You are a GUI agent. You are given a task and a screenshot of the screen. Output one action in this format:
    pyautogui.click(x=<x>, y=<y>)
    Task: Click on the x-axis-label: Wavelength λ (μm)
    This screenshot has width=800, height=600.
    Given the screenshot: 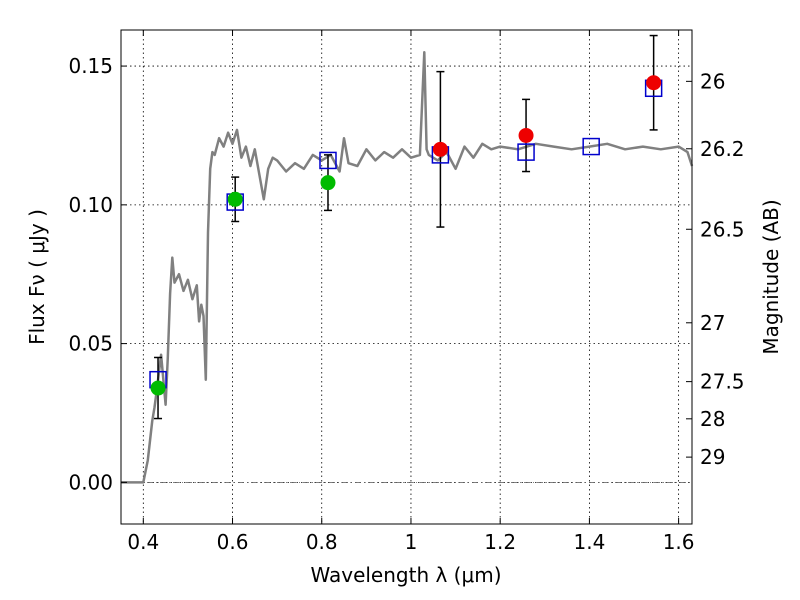 What is the action you would take?
    pyautogui.click(x=405, y=575)
    